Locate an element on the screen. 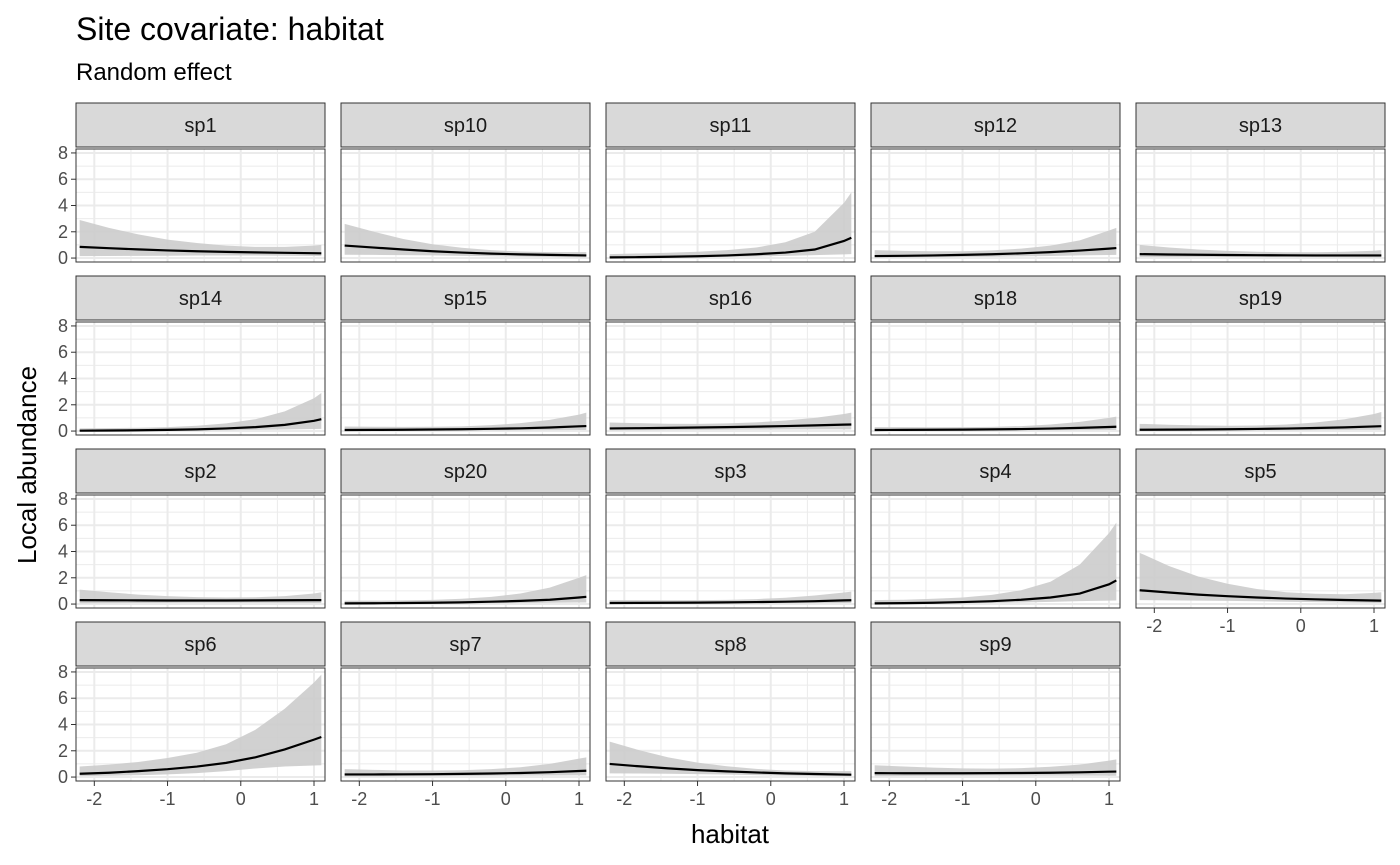 The image size is (1400, 865). series-line-sp1 is located at coordinates (200, 250).